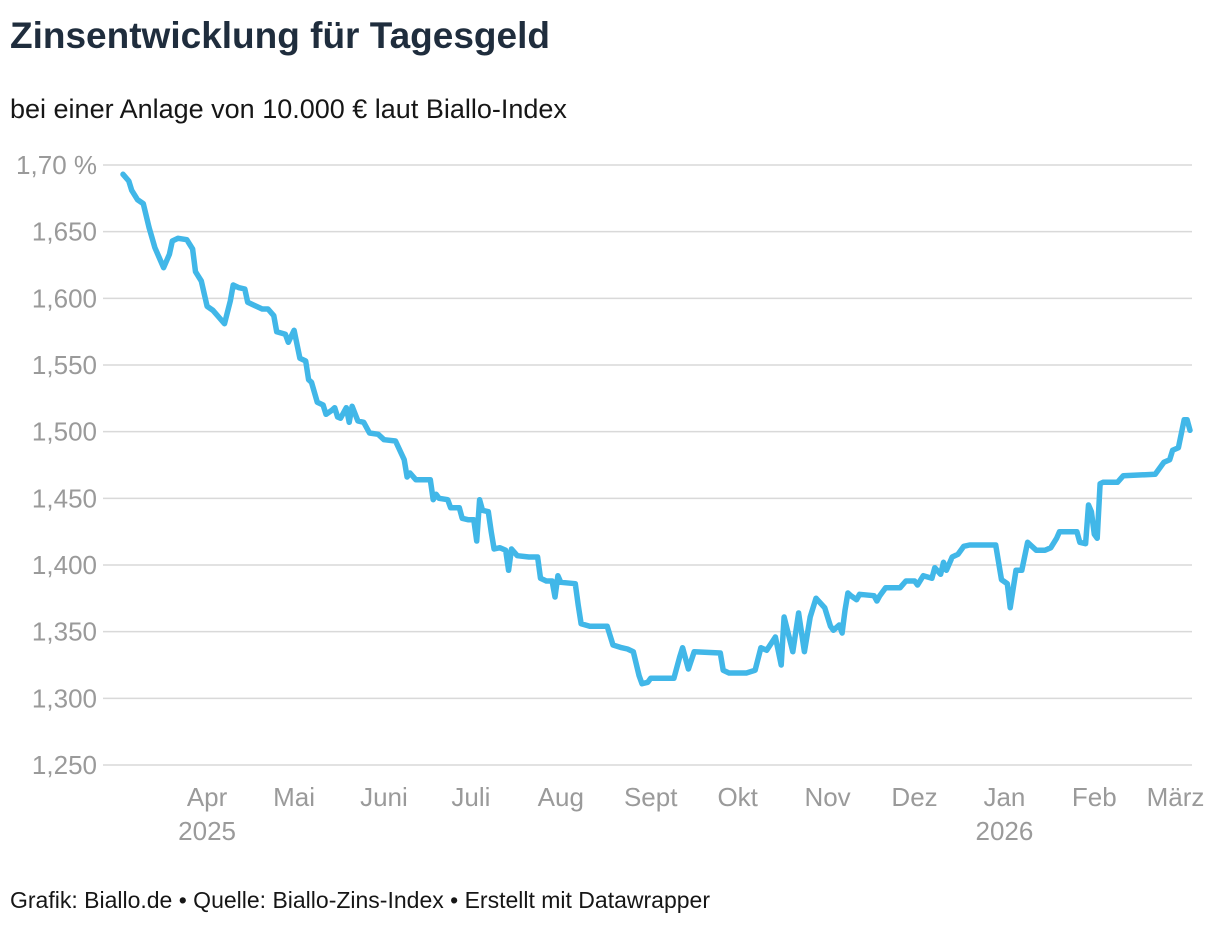 The width and height of the screenshot is (1220, 926). Describe the element at coordinates (470, 797) in the screenshot. I see `x-axis-month-label: Juli` at that location.